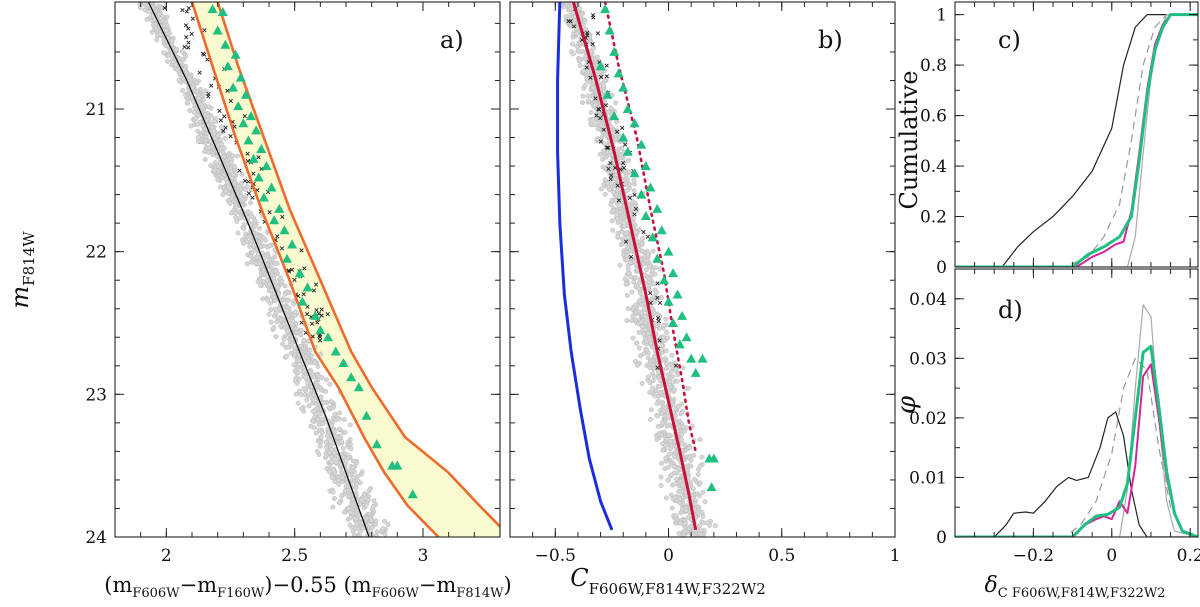 The width and height of the screenshot is (1200, 607). I want to click on panel-d-ylabel: φ, so click(907, 404).